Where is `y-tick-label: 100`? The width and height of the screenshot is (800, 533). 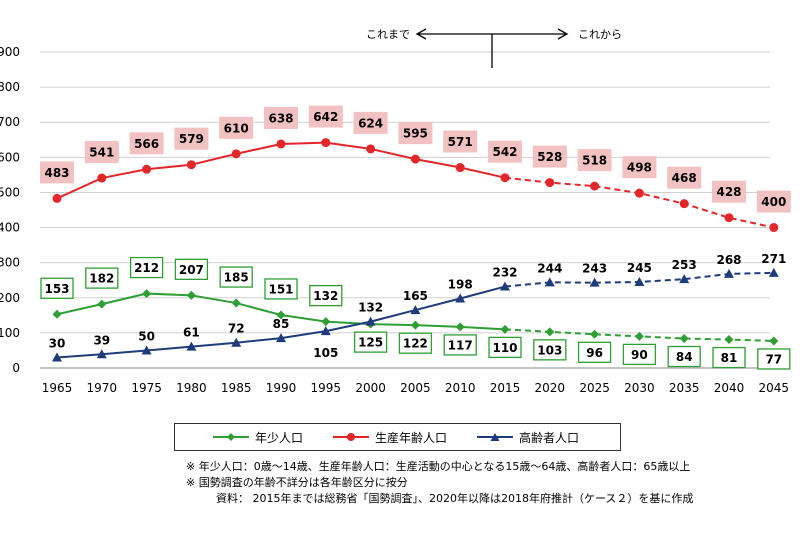 y-tick-label: 100 is located at coordinates (10, 333).